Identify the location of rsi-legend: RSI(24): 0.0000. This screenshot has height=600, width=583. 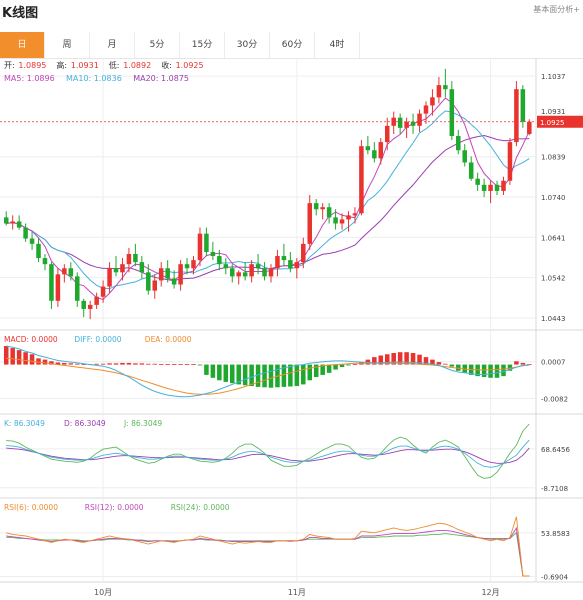
(200, 507).